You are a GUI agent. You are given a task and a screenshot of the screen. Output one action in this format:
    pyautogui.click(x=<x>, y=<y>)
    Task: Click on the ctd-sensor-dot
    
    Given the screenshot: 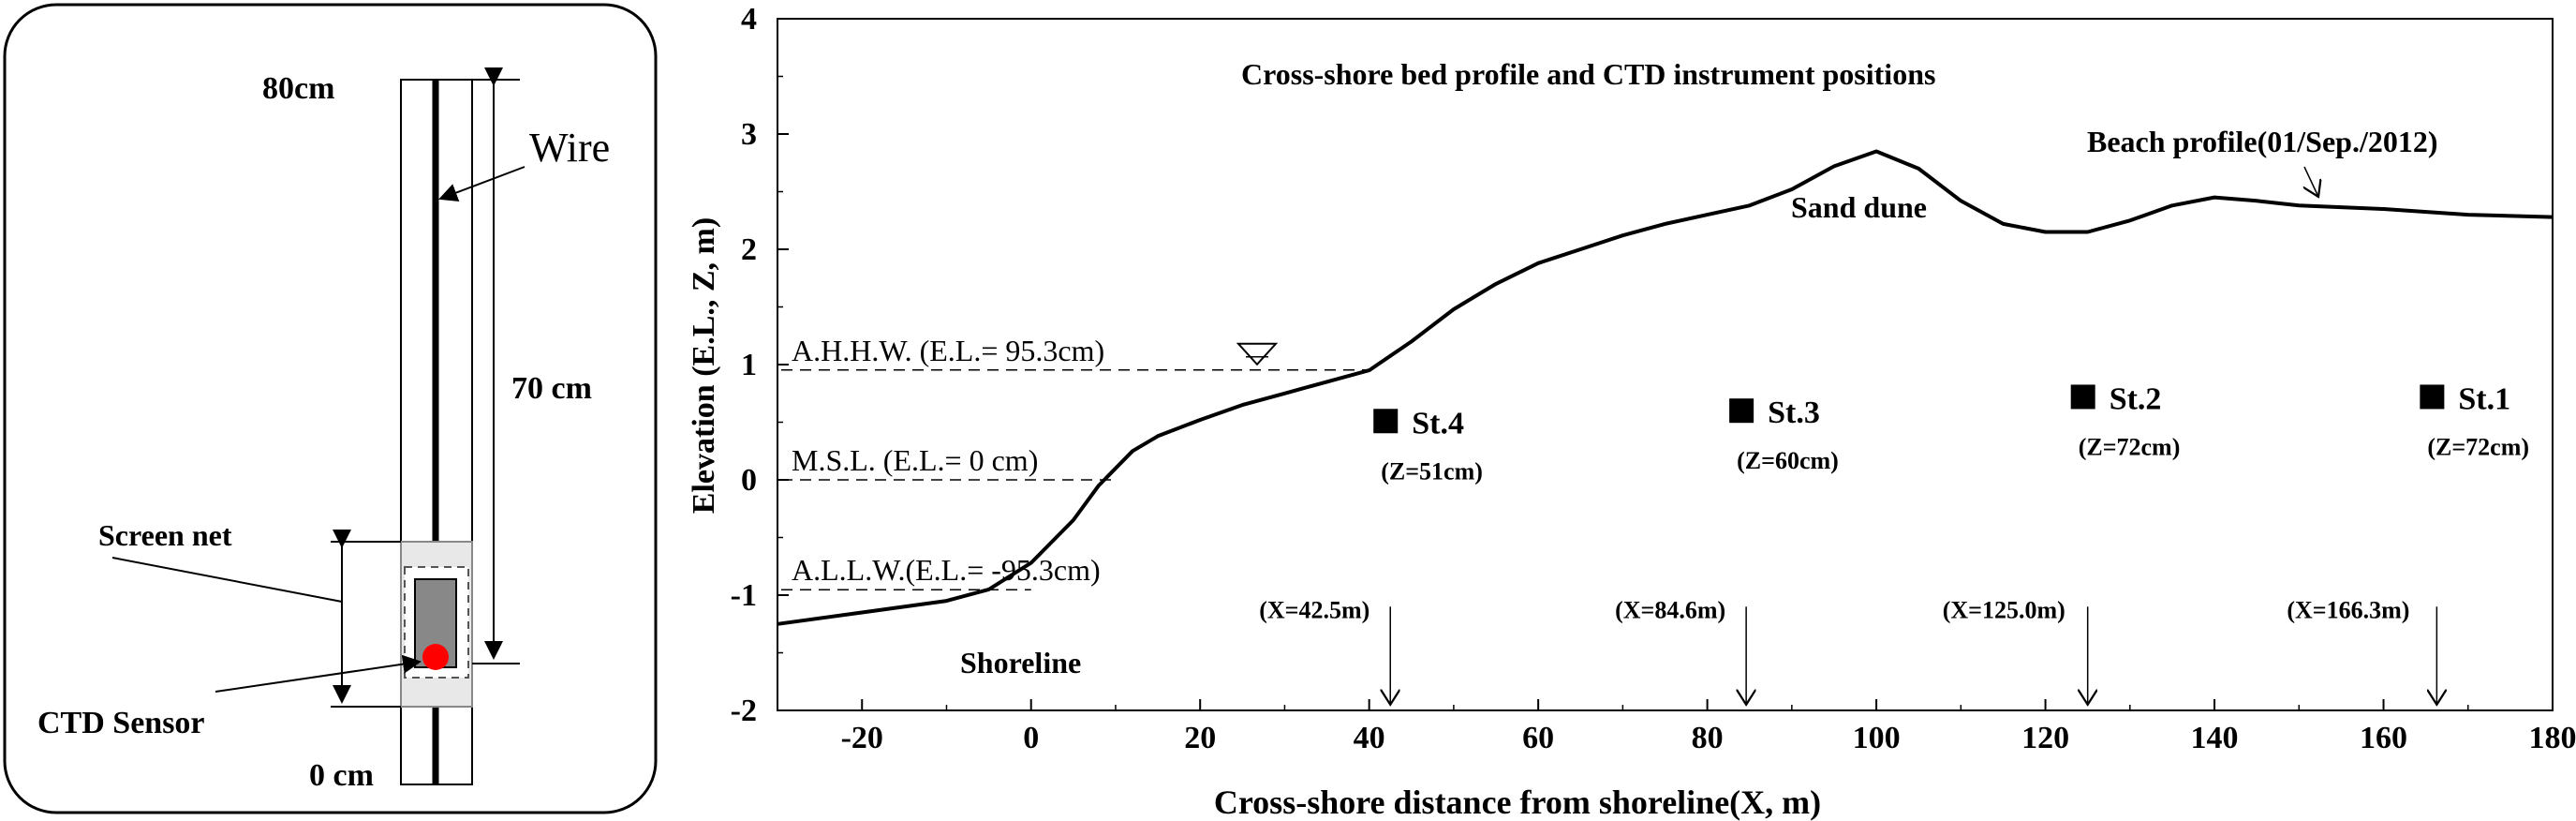 What is the action you would take?
    pyautogui.click(x=435, y=657)
    